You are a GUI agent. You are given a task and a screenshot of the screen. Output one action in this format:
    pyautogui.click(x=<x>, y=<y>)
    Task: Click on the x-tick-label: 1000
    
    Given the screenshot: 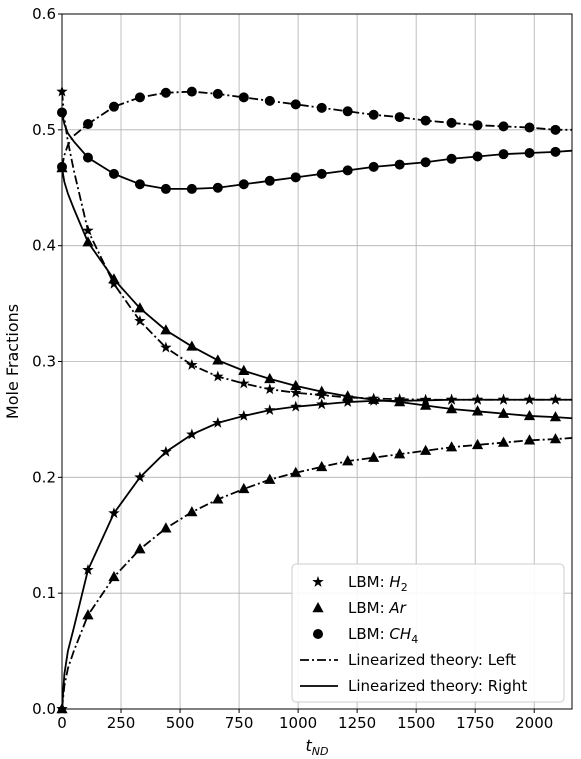 What is the action you would take?
    pyautogui.click(x=298, y=723)
    